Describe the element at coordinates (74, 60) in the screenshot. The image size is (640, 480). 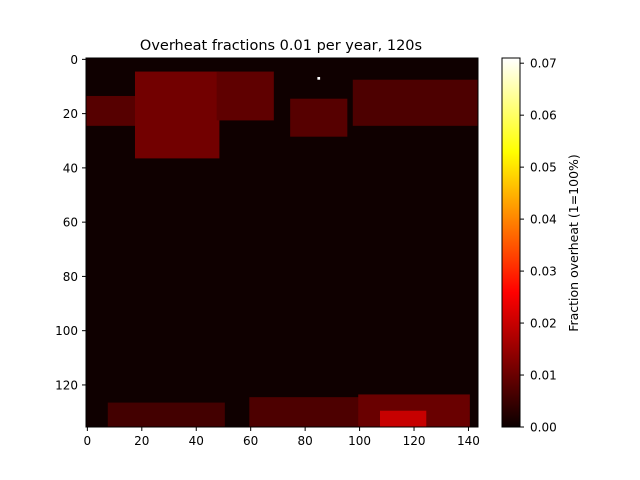
I see `y-tick-label: 0` at that location.